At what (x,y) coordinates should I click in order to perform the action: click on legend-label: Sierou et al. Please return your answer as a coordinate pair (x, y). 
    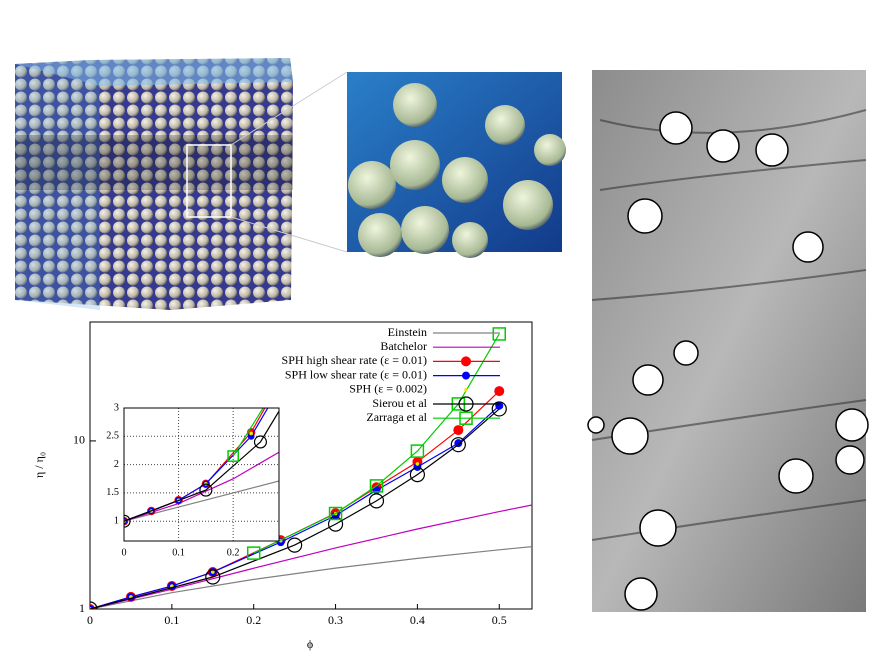
    Looking at the image, I should click on (399, 403).